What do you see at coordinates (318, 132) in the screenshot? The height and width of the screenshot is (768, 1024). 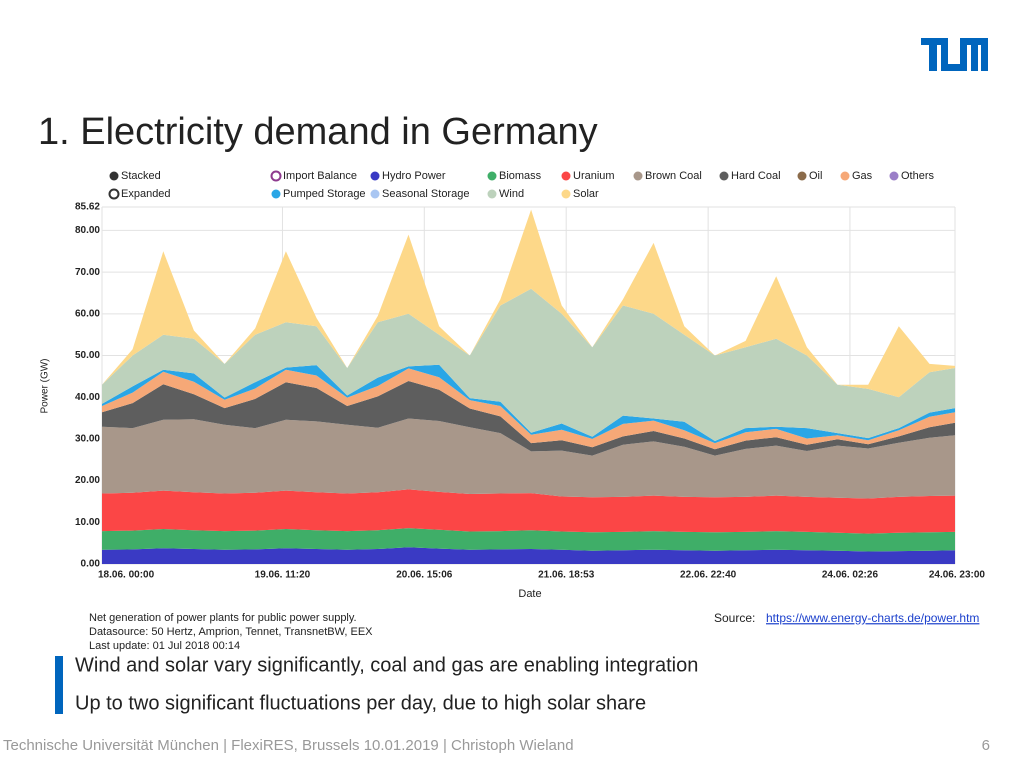 I see `slide-title: 1. Electricity demand in Germany` at bounding box center [318, 132].